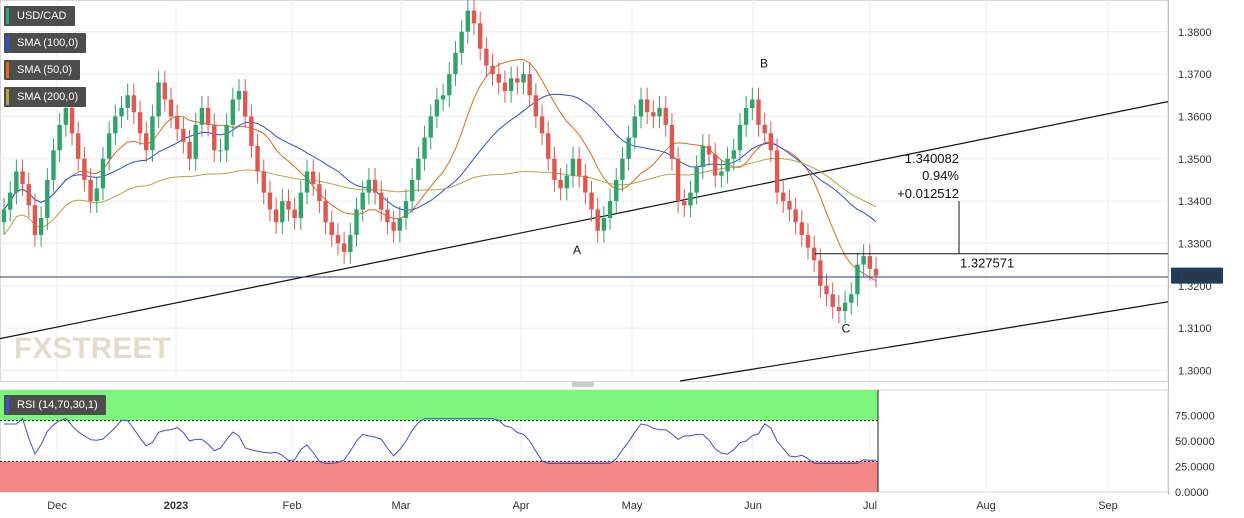 The width and height of the screenshot is (1244, 518). Describe the element at coordinates (582, 506) in the screenshot. I see `time-axis: Dec 2023 Feb Mar Apr May Jun Jul Aug Sep` at that location.